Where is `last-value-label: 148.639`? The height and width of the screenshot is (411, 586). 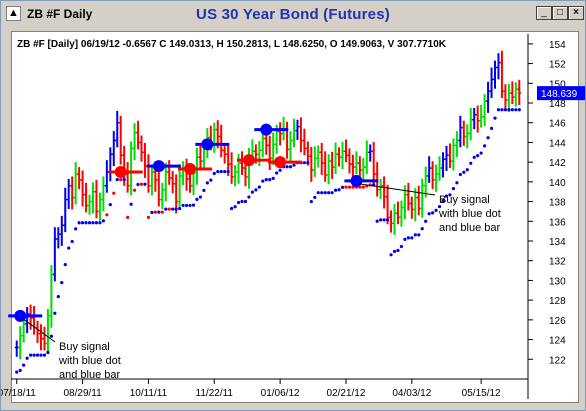 last-value-label: 148.639 is located at coordinates (559, 94).